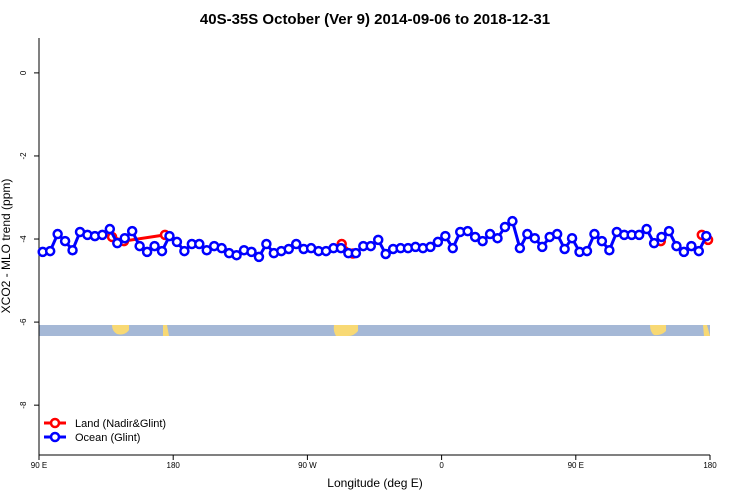  Describe the element at coordinates (120, 424) in the screenshot. I see `legend-label: Land (Nadir&Glint)` at that location.